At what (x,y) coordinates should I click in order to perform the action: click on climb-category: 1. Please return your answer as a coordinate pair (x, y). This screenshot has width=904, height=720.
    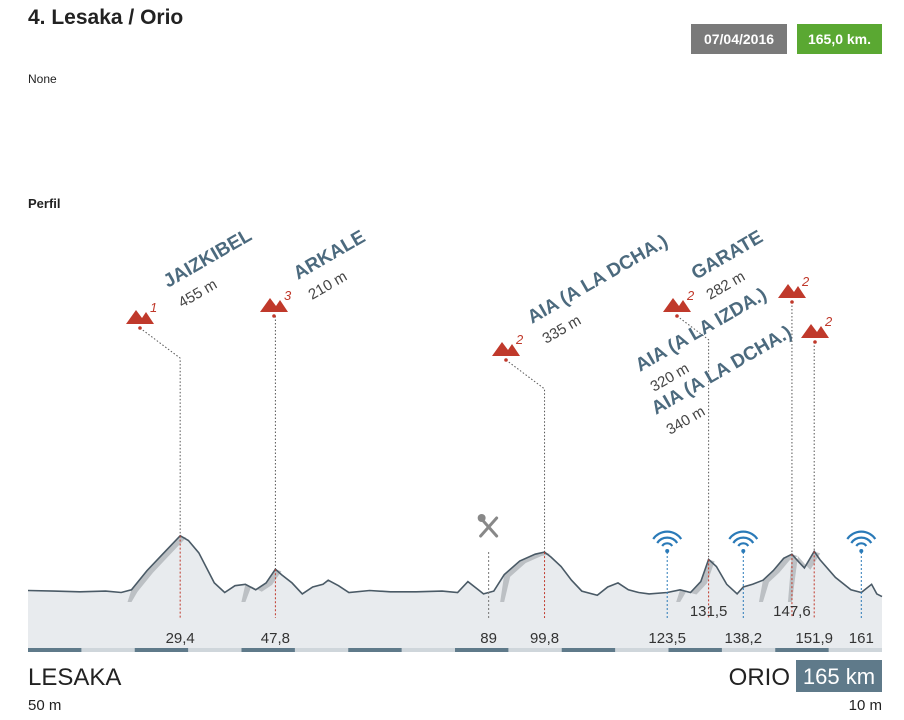
    Looking at the image, I should click on (153, 307).